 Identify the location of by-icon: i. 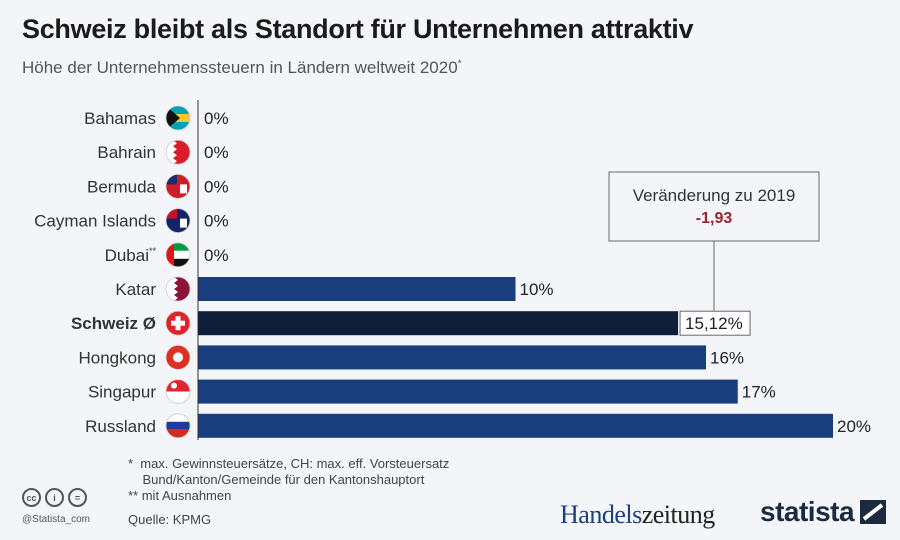
(54, 497).